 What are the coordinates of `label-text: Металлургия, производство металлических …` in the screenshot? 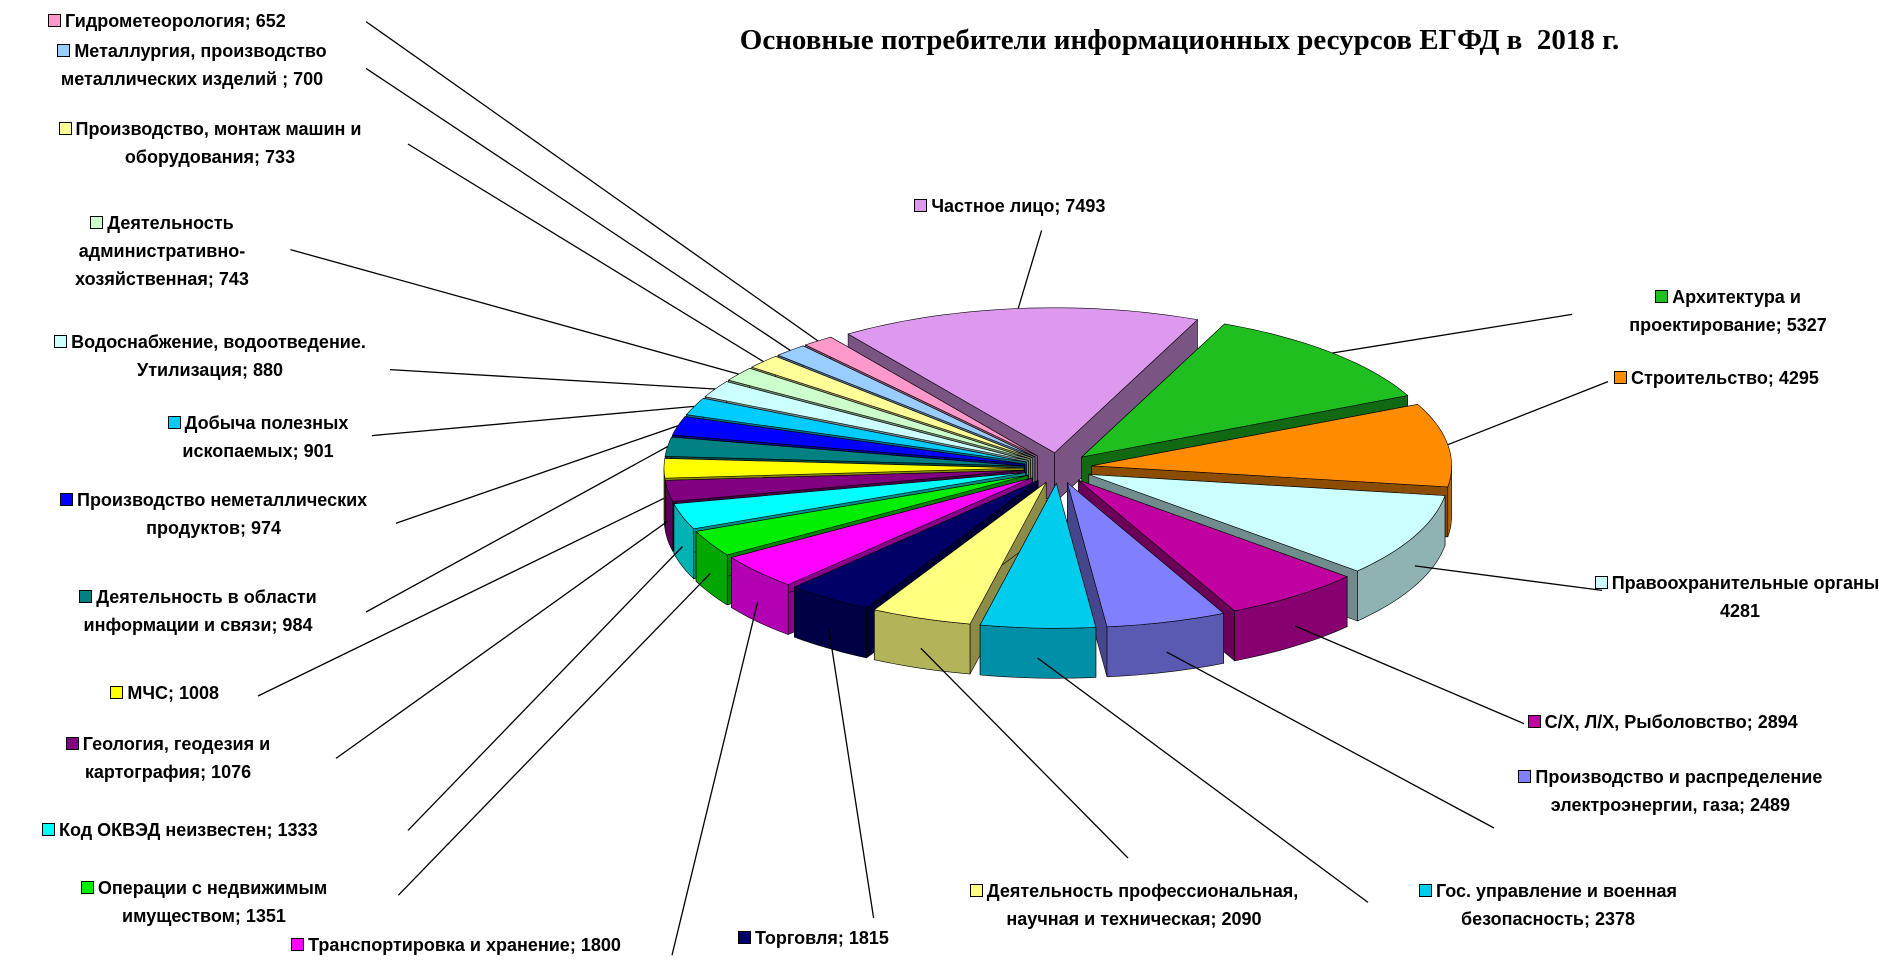 It's located at (193, 65).